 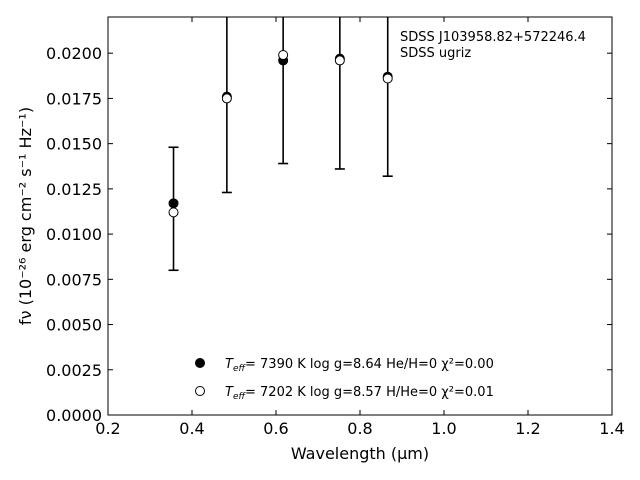 What do you see at coordinates (359, 393) in the screenshot?
I see `legend-entry-2: Teff= 7202 K log g=8.57 H/He=0 χ²=0.01` at bounding box center [359, 393].